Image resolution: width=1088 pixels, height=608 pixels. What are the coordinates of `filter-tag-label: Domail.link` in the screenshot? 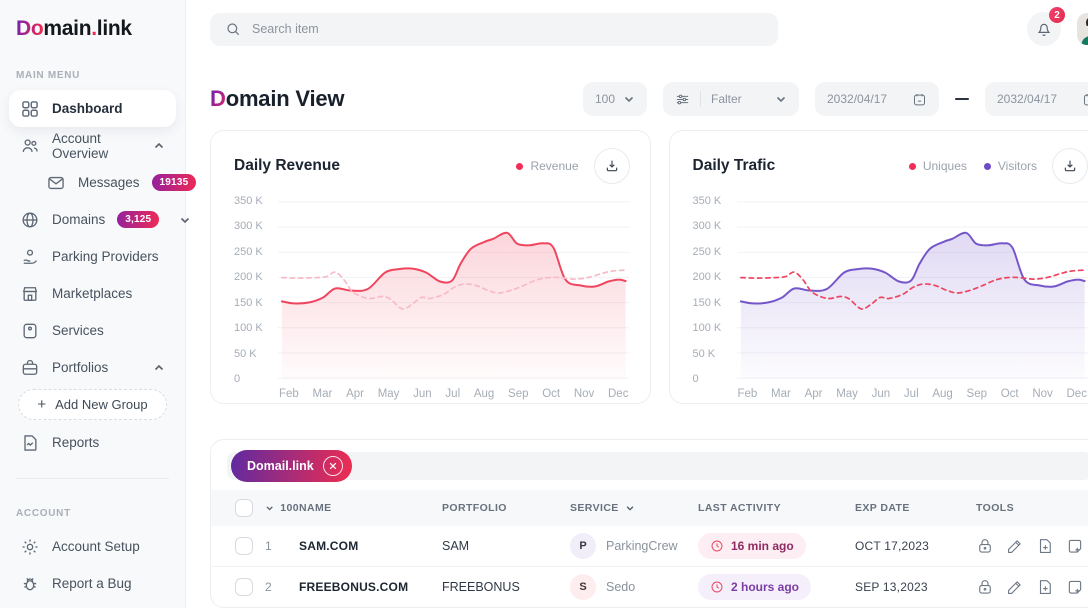 It's located at (280, 466).